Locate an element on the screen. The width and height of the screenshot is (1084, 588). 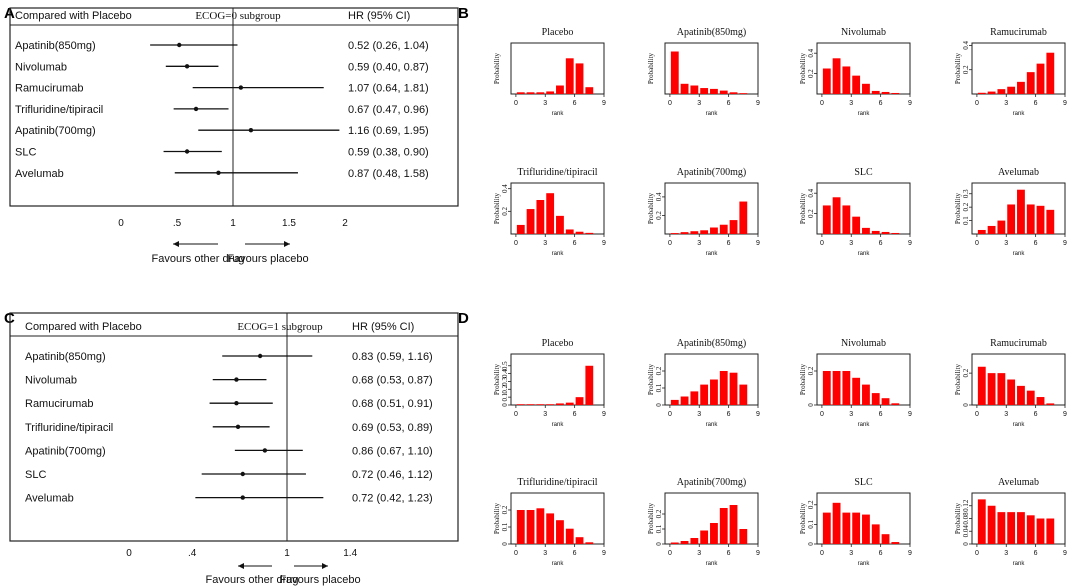
forest-row-hr-text: 0.59 (0.40, 0.87) is located at coordinates (388, 67).